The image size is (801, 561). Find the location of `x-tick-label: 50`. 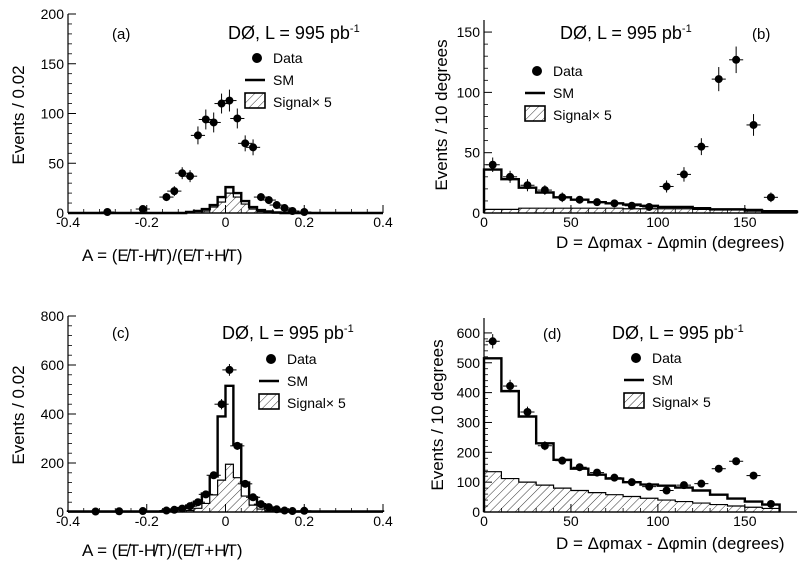

x-tick-label: 50 is located at coordinates (571, 521).